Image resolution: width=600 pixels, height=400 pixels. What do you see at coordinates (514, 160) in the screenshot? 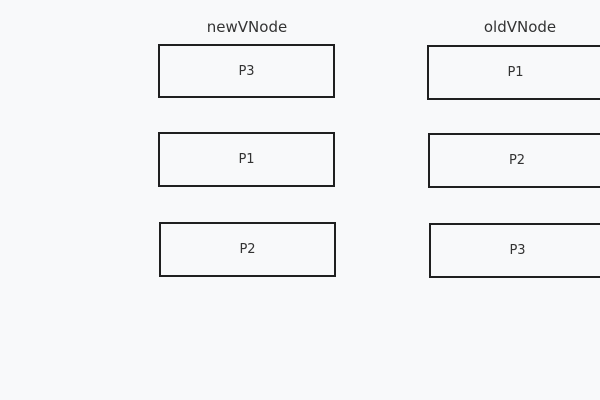
I see `old-vnode-node-2: P2` at bounding box center [514, 160].